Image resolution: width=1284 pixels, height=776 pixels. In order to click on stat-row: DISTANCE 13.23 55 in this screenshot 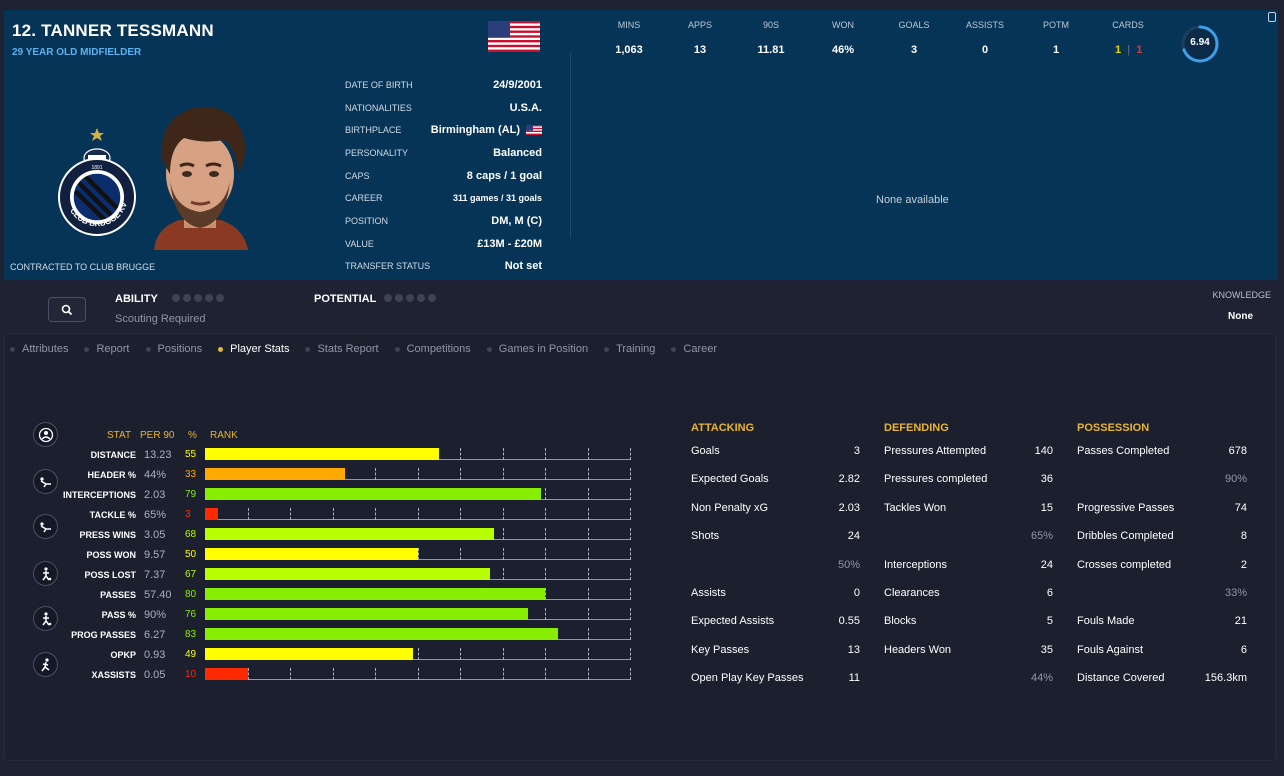, I will do `click(347, 456)`.